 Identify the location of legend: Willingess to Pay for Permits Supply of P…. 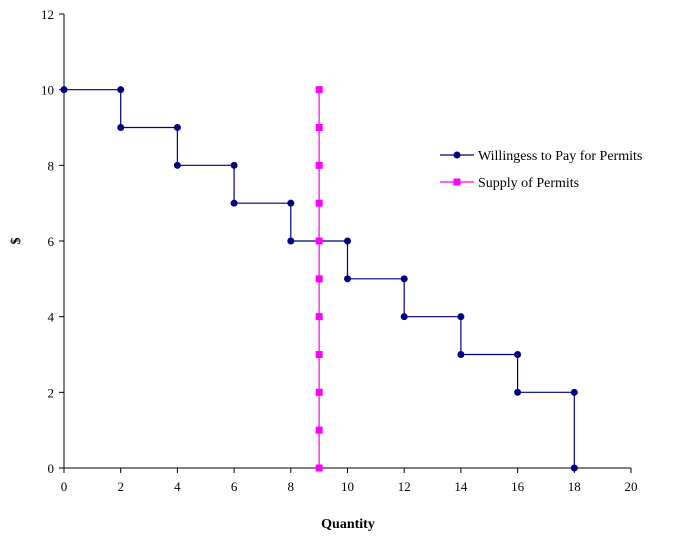
(541, 170).